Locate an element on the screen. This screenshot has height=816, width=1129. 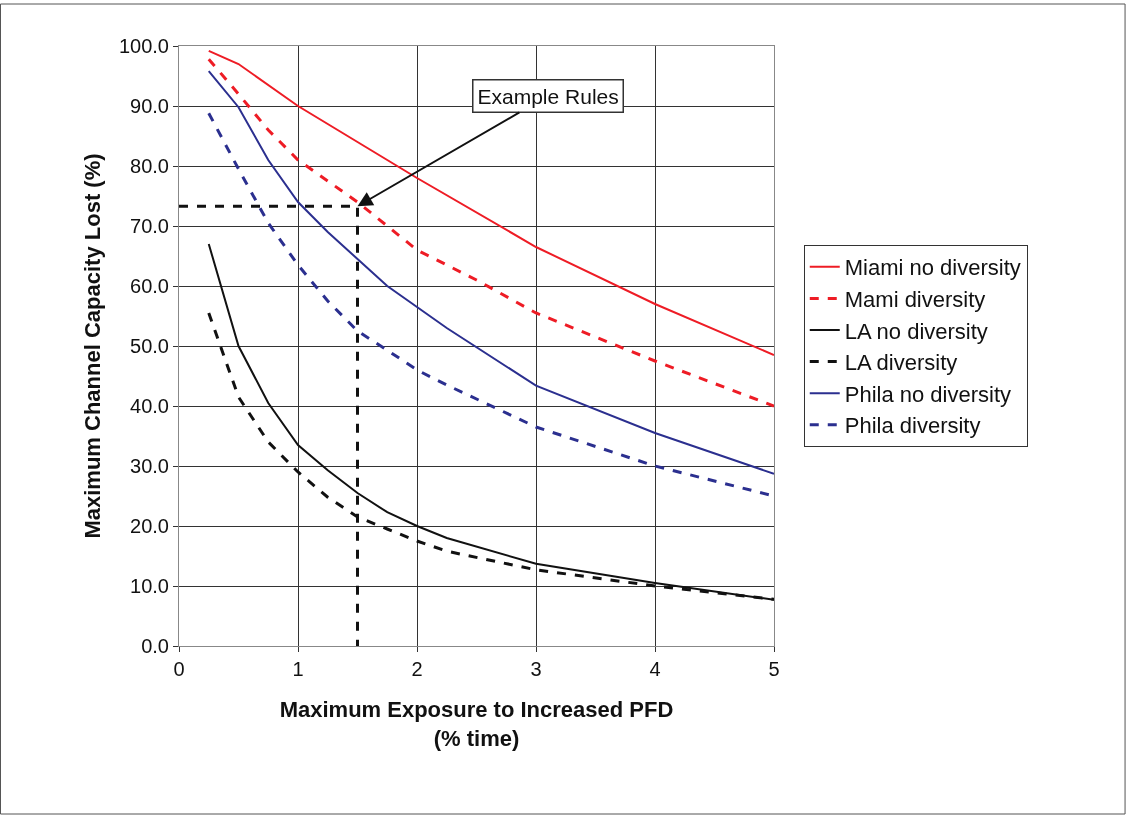
y-tick-label: 60.0 is located at coordinates (149, 286).